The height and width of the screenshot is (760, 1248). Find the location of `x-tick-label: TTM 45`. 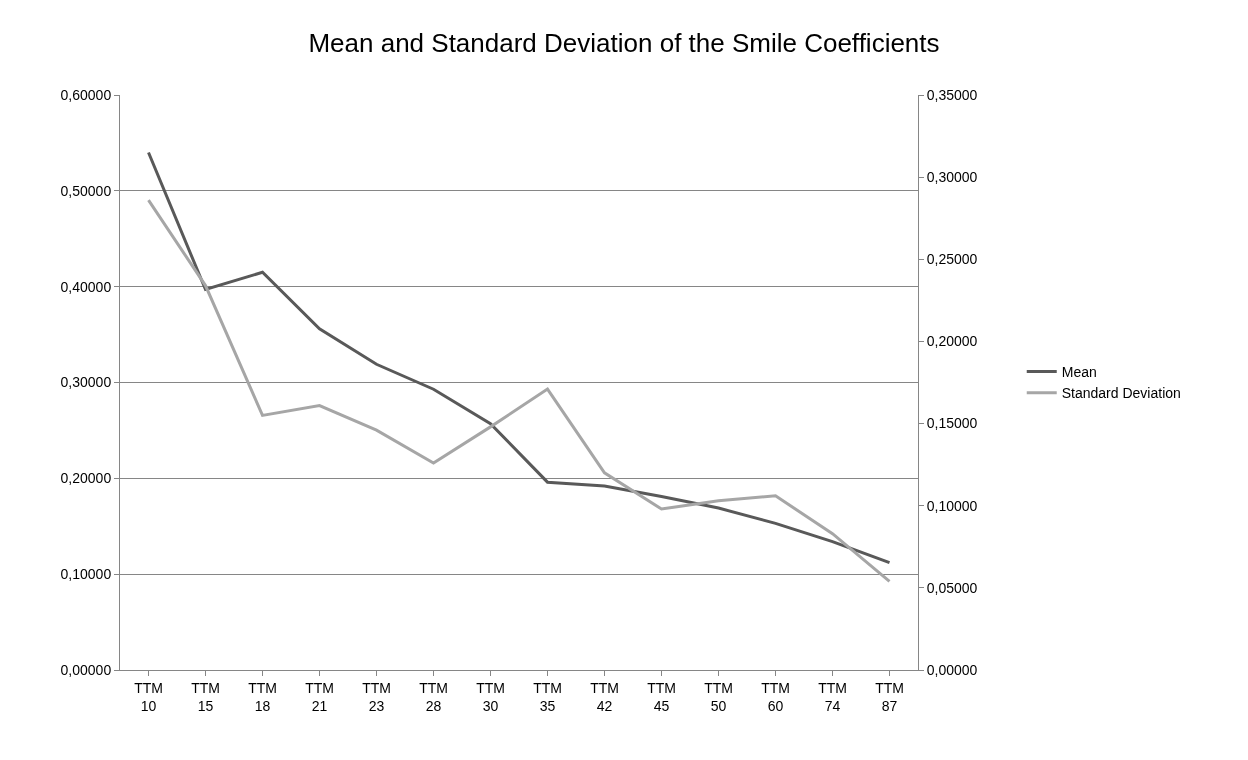

x-tick-label: TTM 45 is located at coordinates (661, 696).